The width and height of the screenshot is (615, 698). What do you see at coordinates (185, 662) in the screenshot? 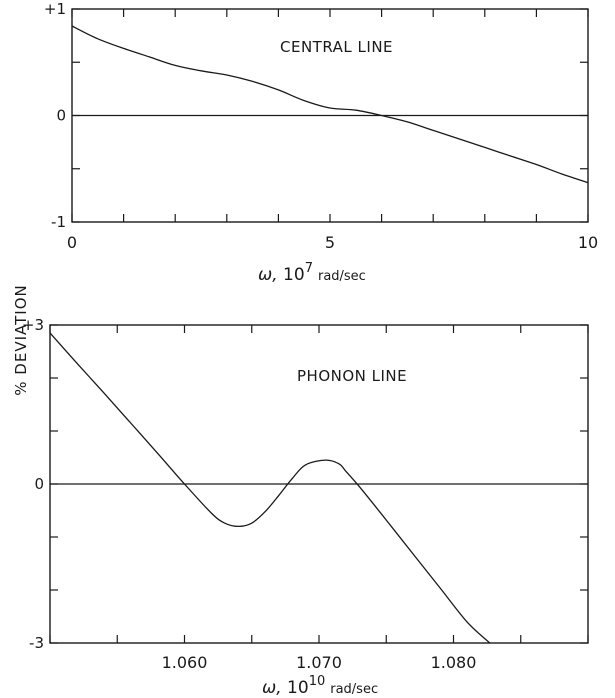
I see `x-tick-label: 1.060` at bounding box center [185, 662].